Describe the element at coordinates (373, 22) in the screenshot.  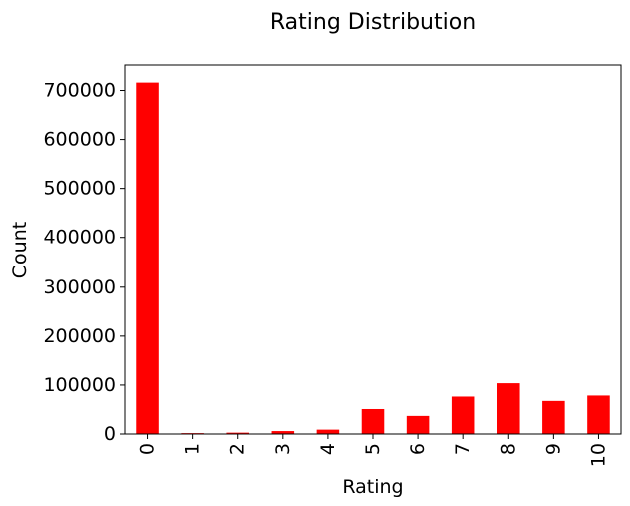
I see `chart-title: Rating Distribution` at that location.